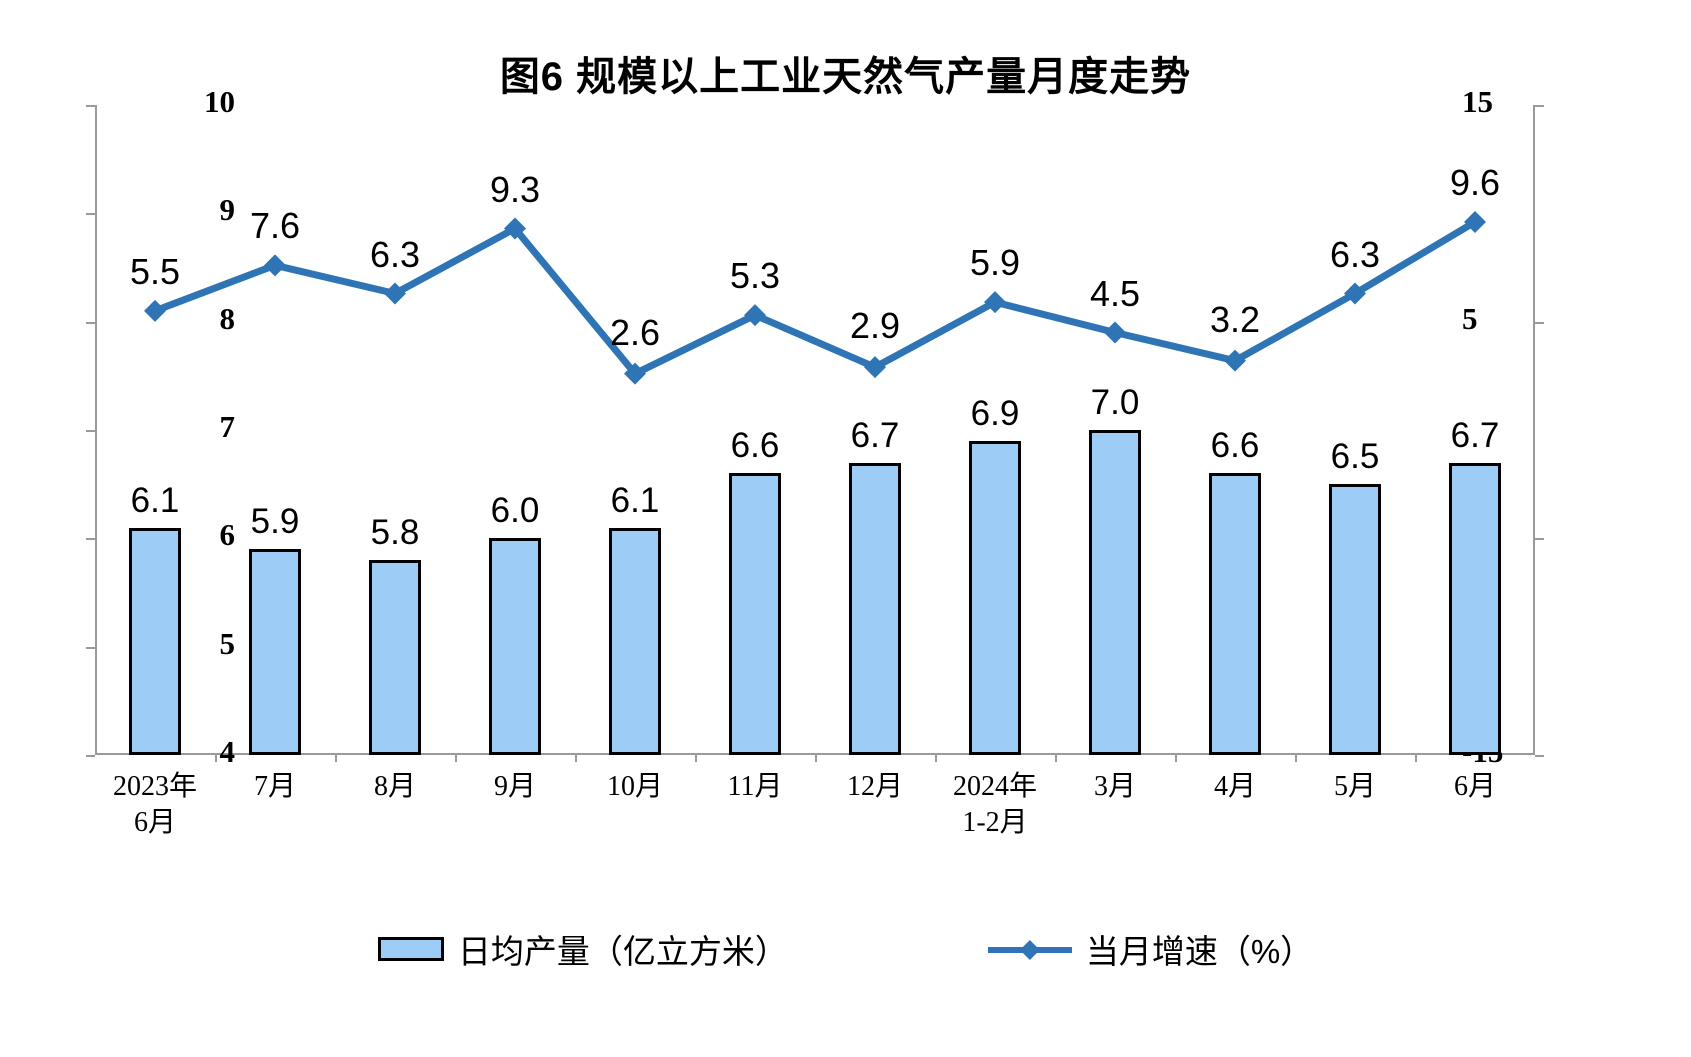 This screenshot has height=1057, width=1691. I want to click on growth-line-path, so click(815, 298).